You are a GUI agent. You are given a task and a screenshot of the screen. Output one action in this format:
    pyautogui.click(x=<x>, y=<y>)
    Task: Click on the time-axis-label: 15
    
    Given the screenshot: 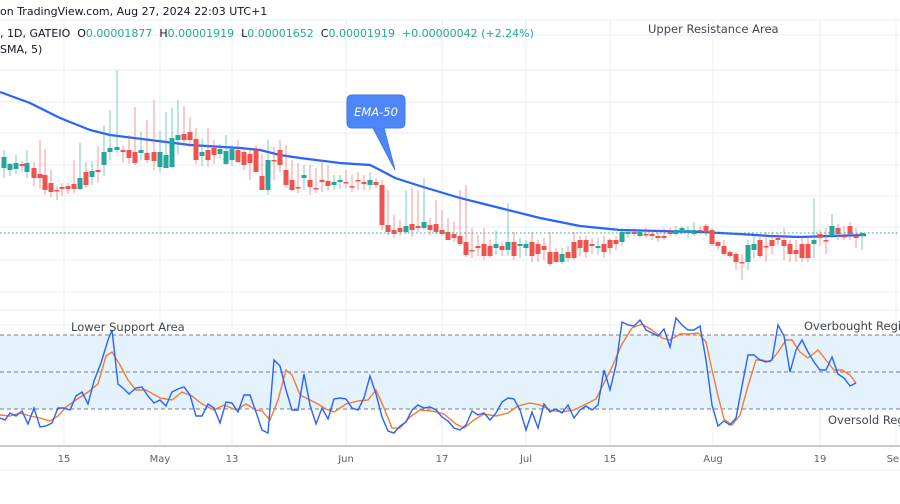 What is the action you would take?
    pyautogui.click(x=64, y=459)
    